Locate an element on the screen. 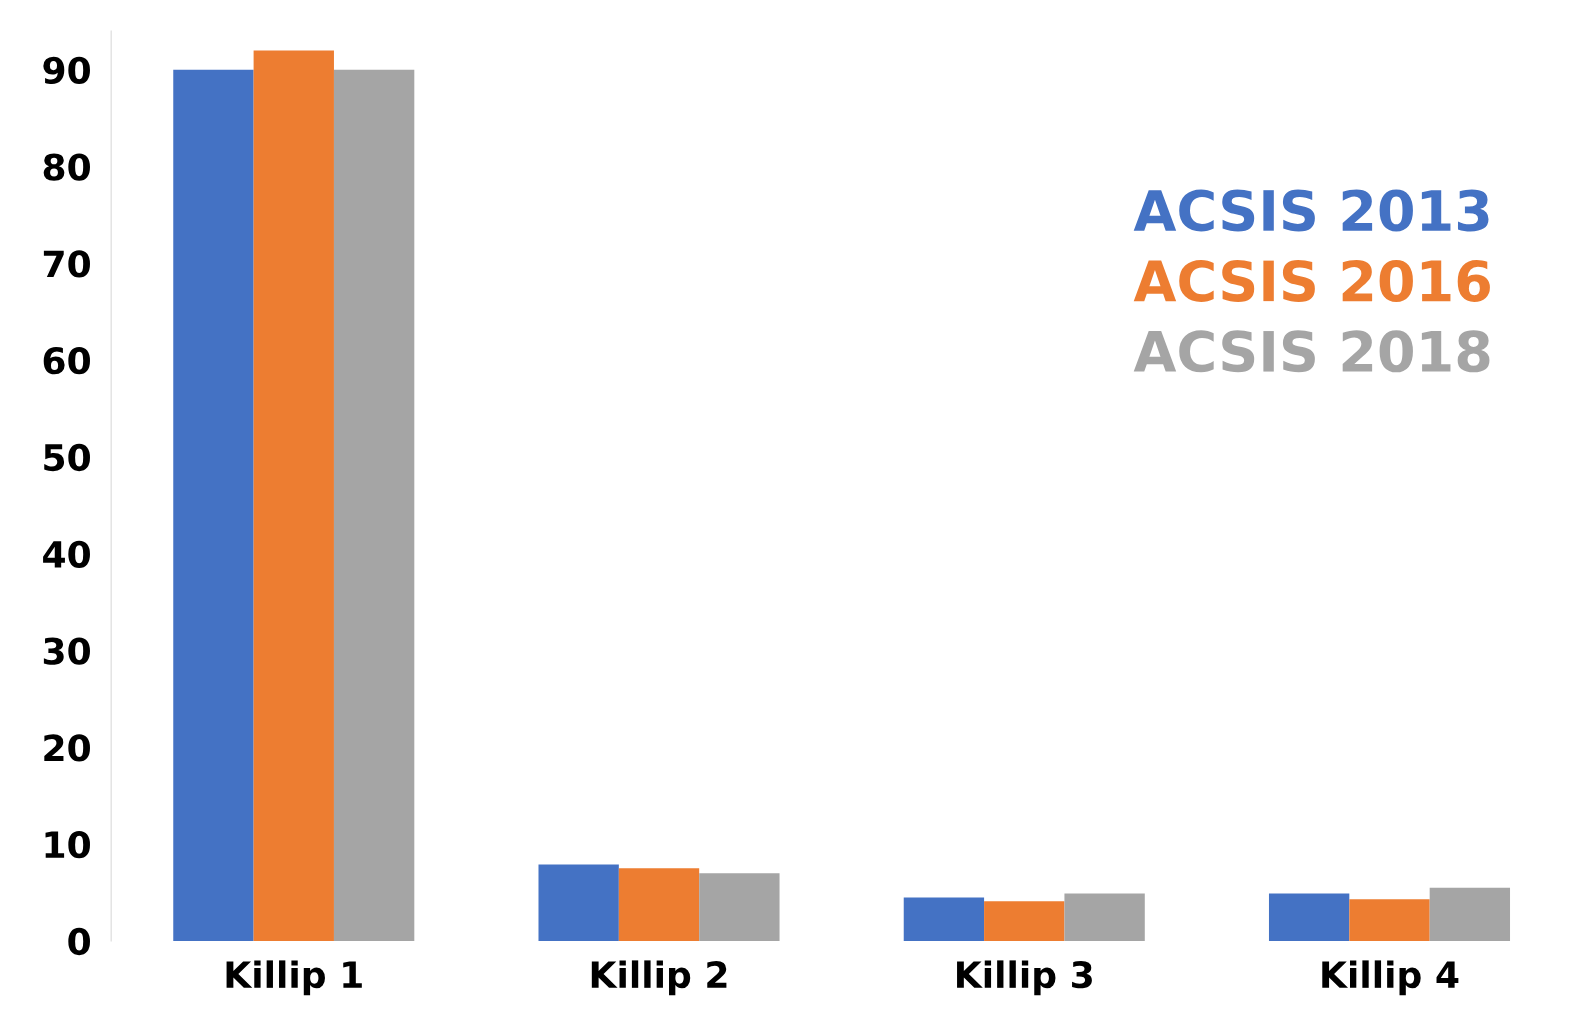  text: ACSIS 2013 is located at coordinates (1311, 210).